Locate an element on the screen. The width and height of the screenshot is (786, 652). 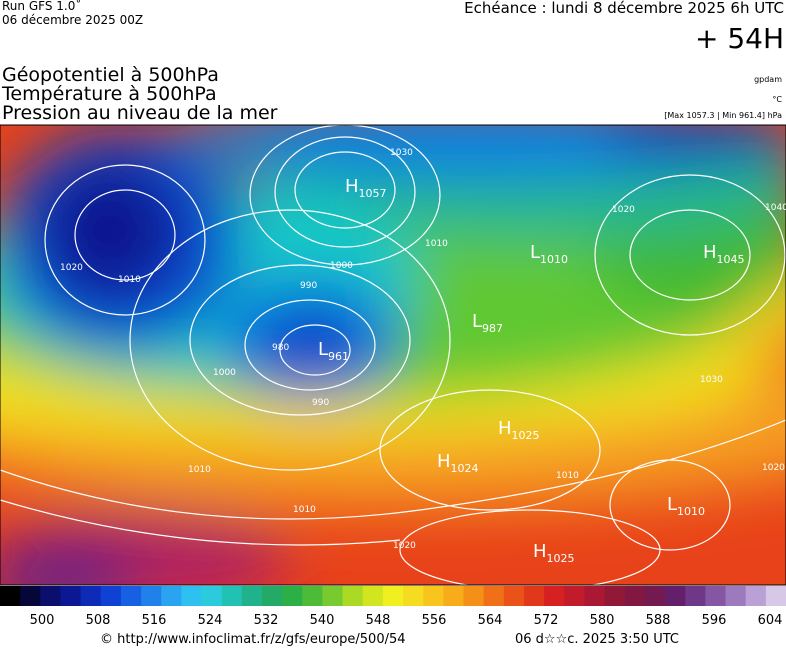
run: Run GFS 1.0˚ is located at coordinates (41, 6).